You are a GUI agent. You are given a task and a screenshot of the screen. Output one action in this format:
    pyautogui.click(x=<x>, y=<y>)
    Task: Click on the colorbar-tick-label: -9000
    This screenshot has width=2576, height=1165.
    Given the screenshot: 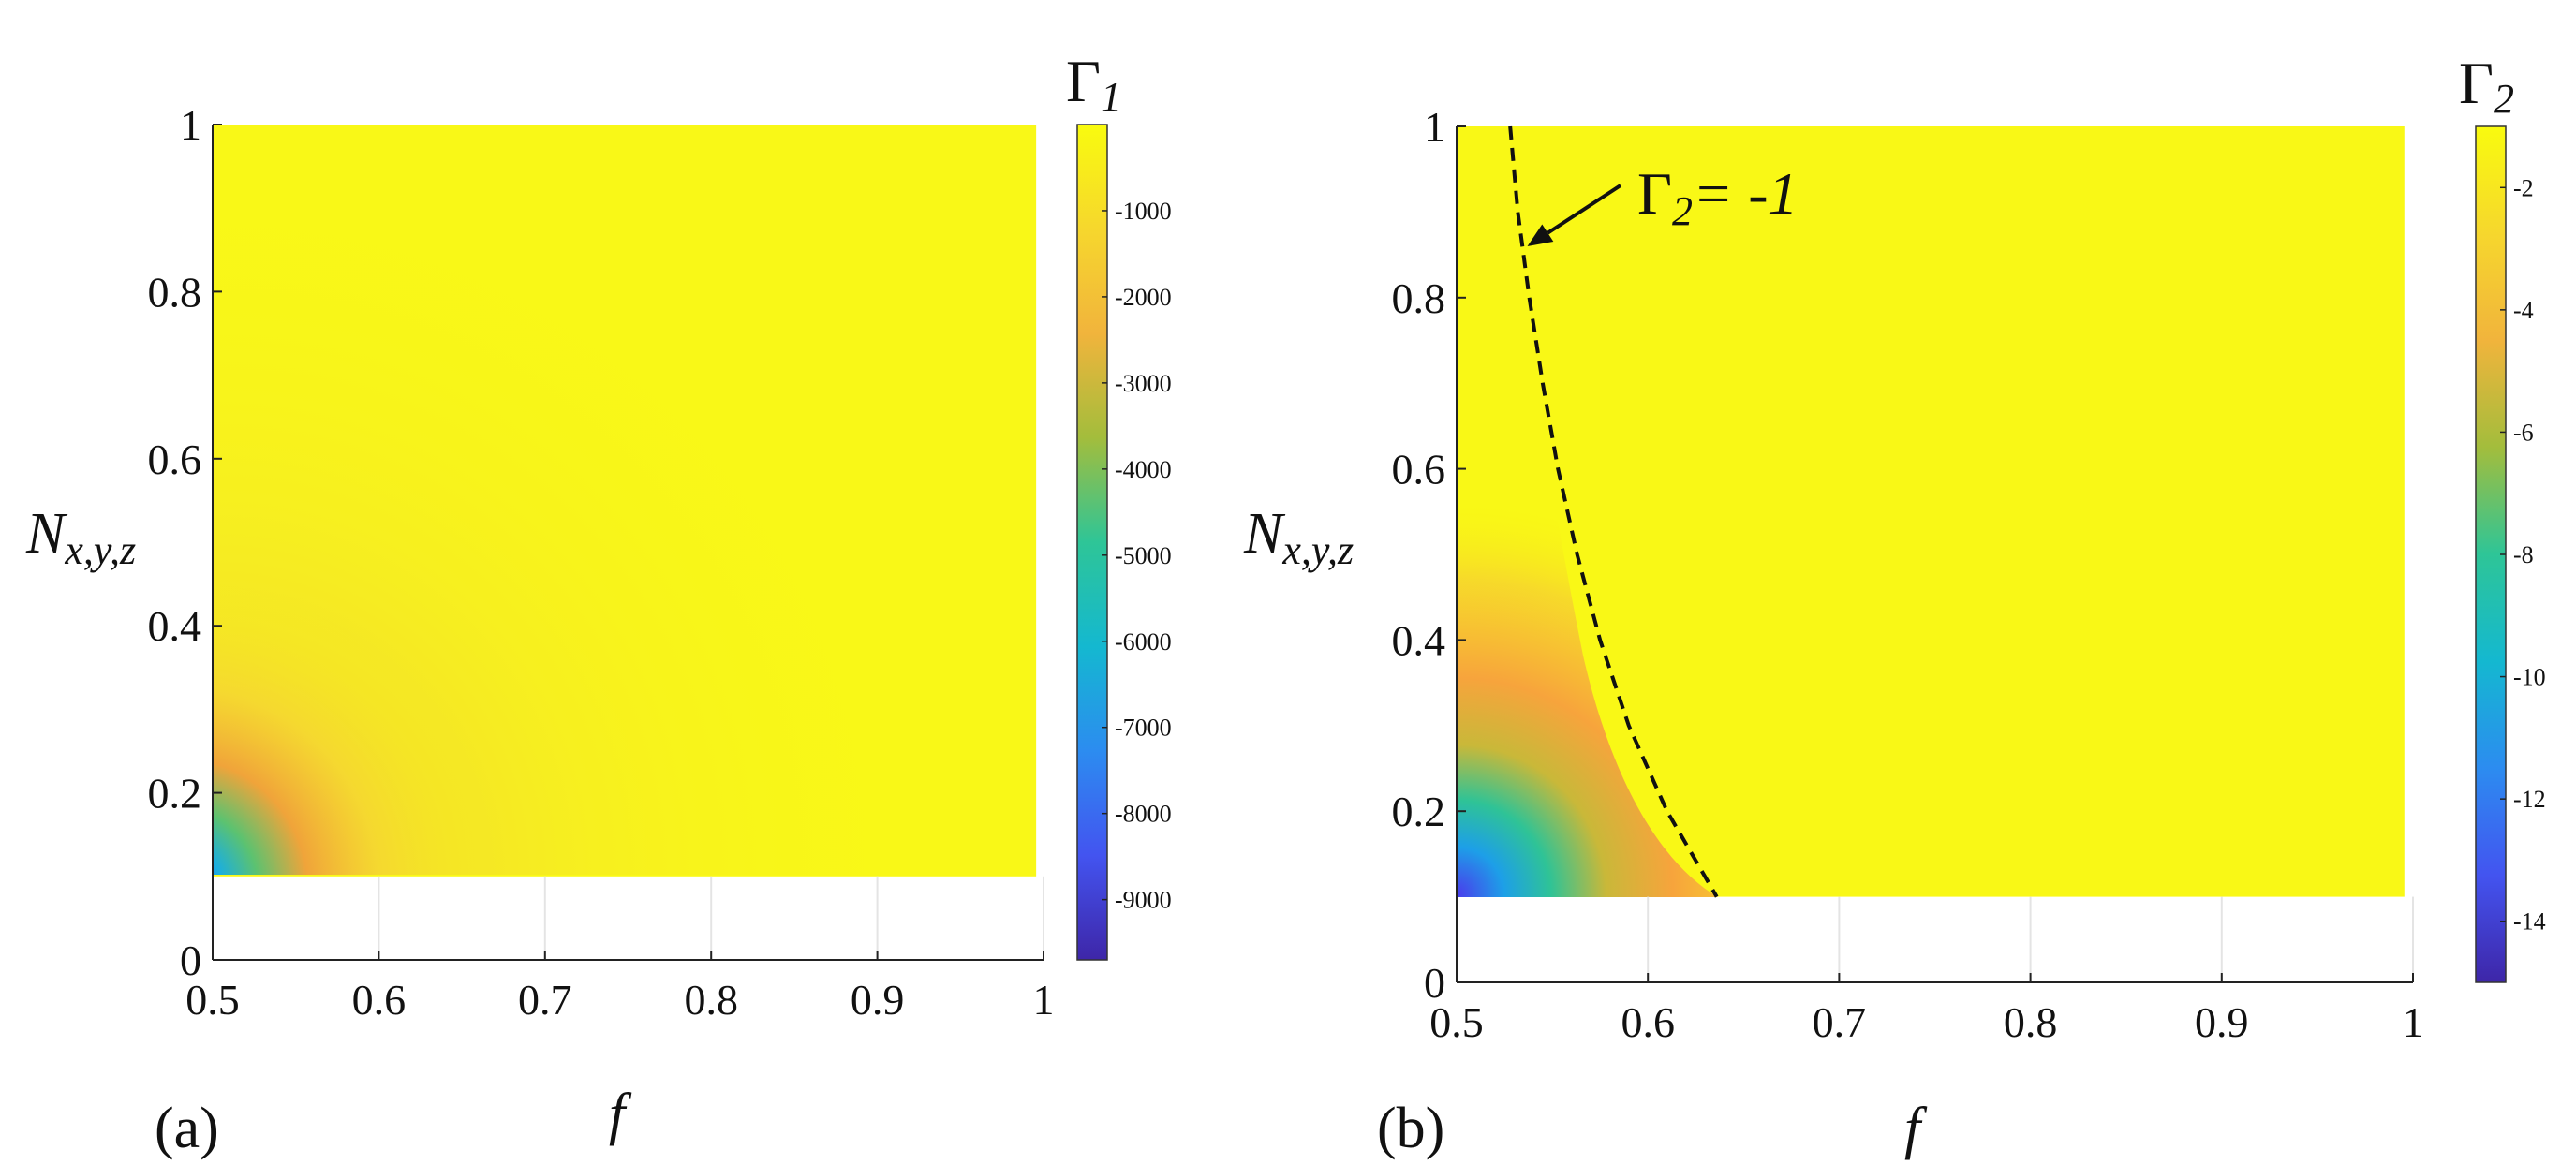 What is the action you would take?
    pyautogui.click(x=1143, y=900)
    